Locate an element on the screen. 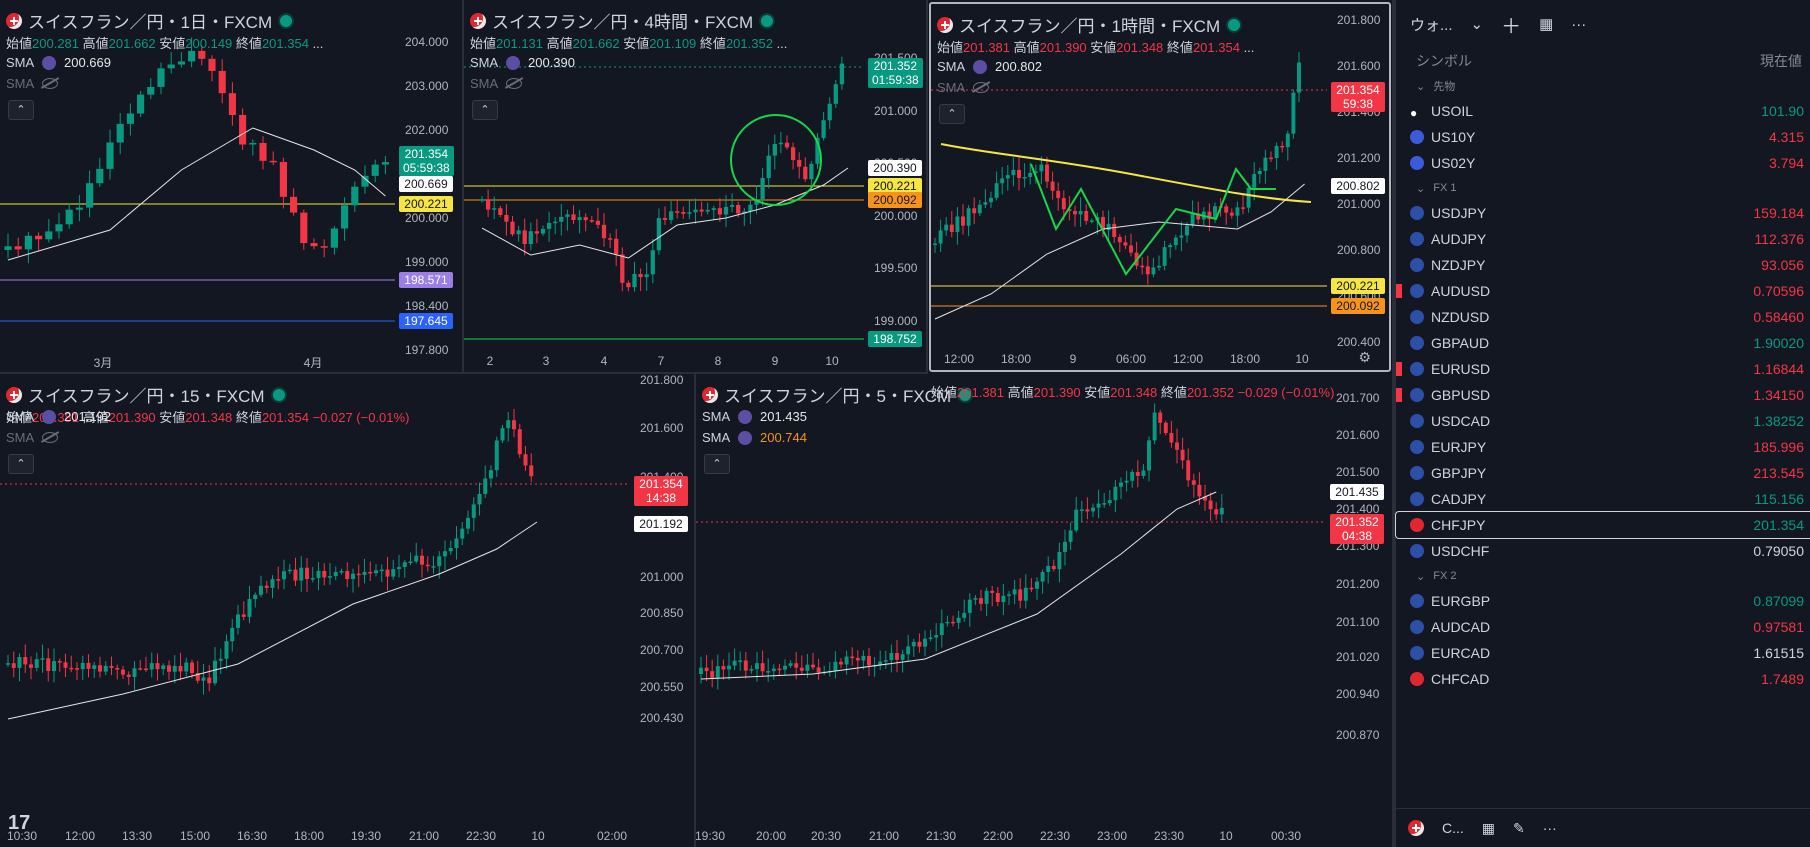  watchlist-section: ⌄ 先物 is located at coordinates (1603, 86).